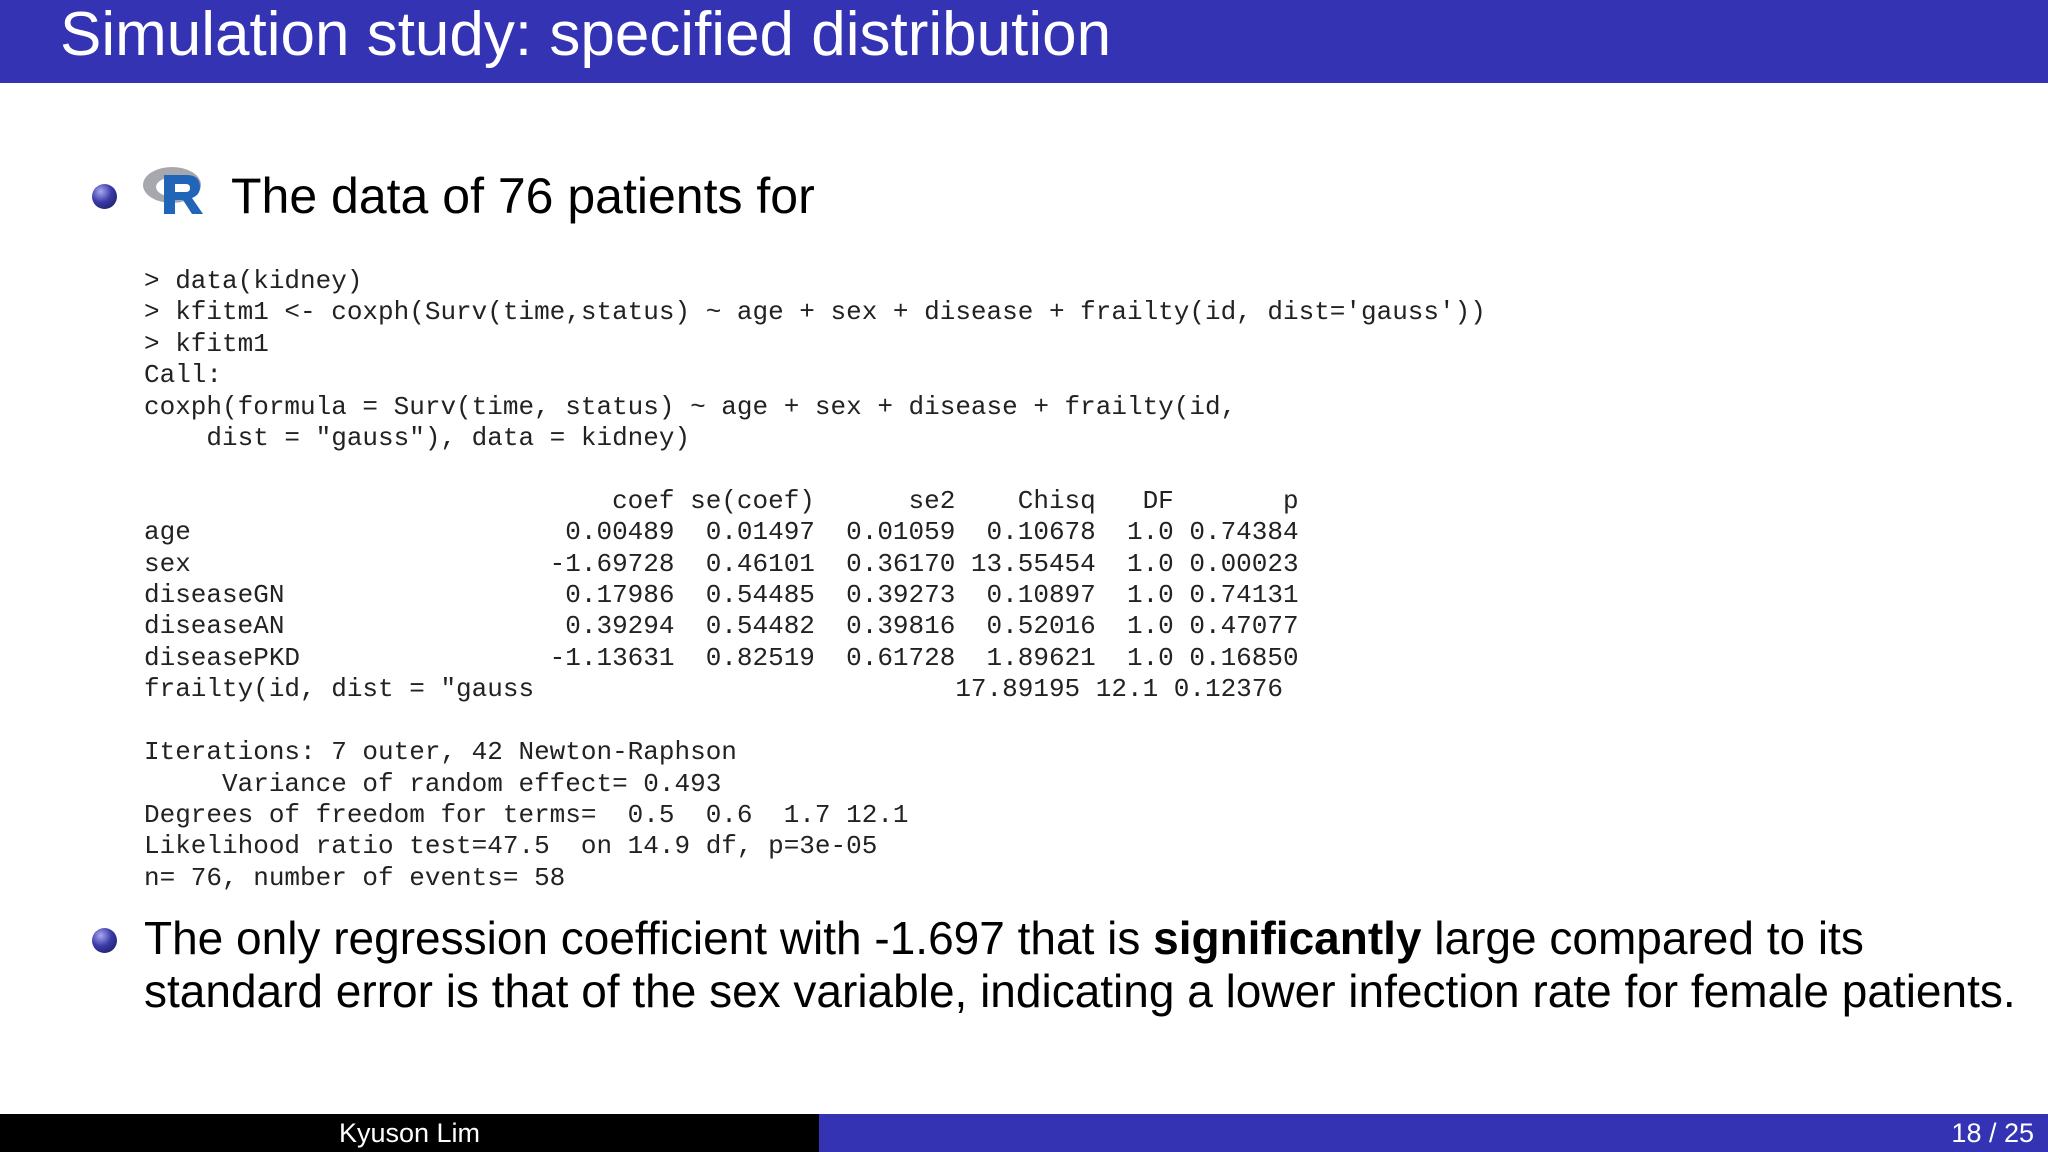 The image size is (2048, 1152). Describe the element at coordinates (1992, 1133) in the screenshot. I see `footer-page-number: 18 / 25` at that location.